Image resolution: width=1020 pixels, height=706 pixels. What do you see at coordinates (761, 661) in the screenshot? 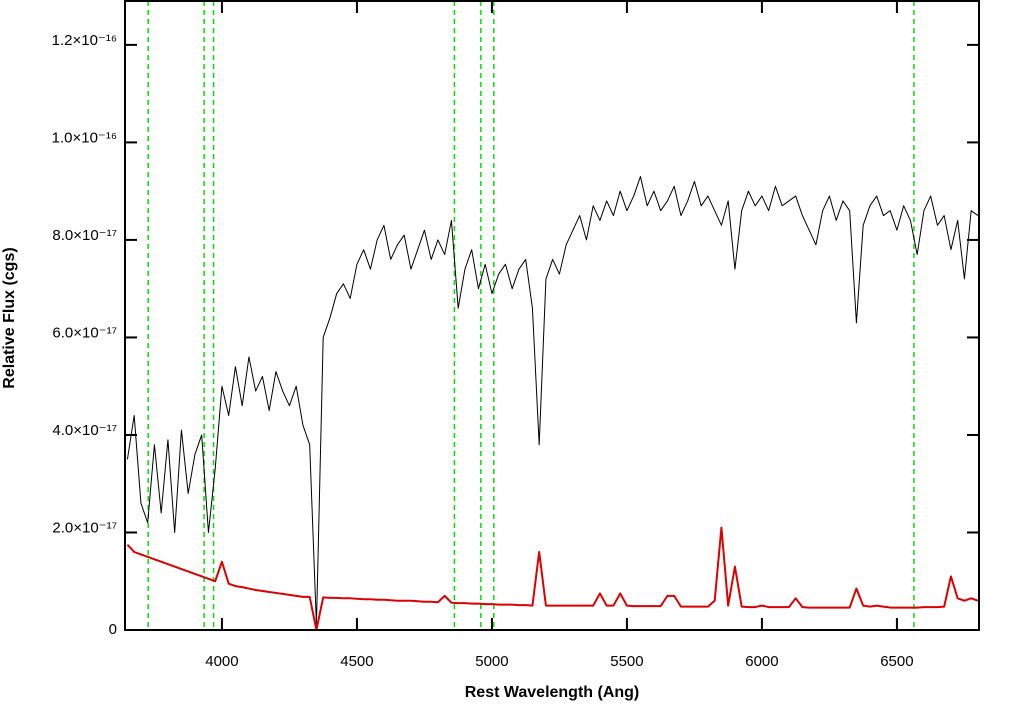
I see `x-tick-label: 6000` at bounding box center [761, 661].